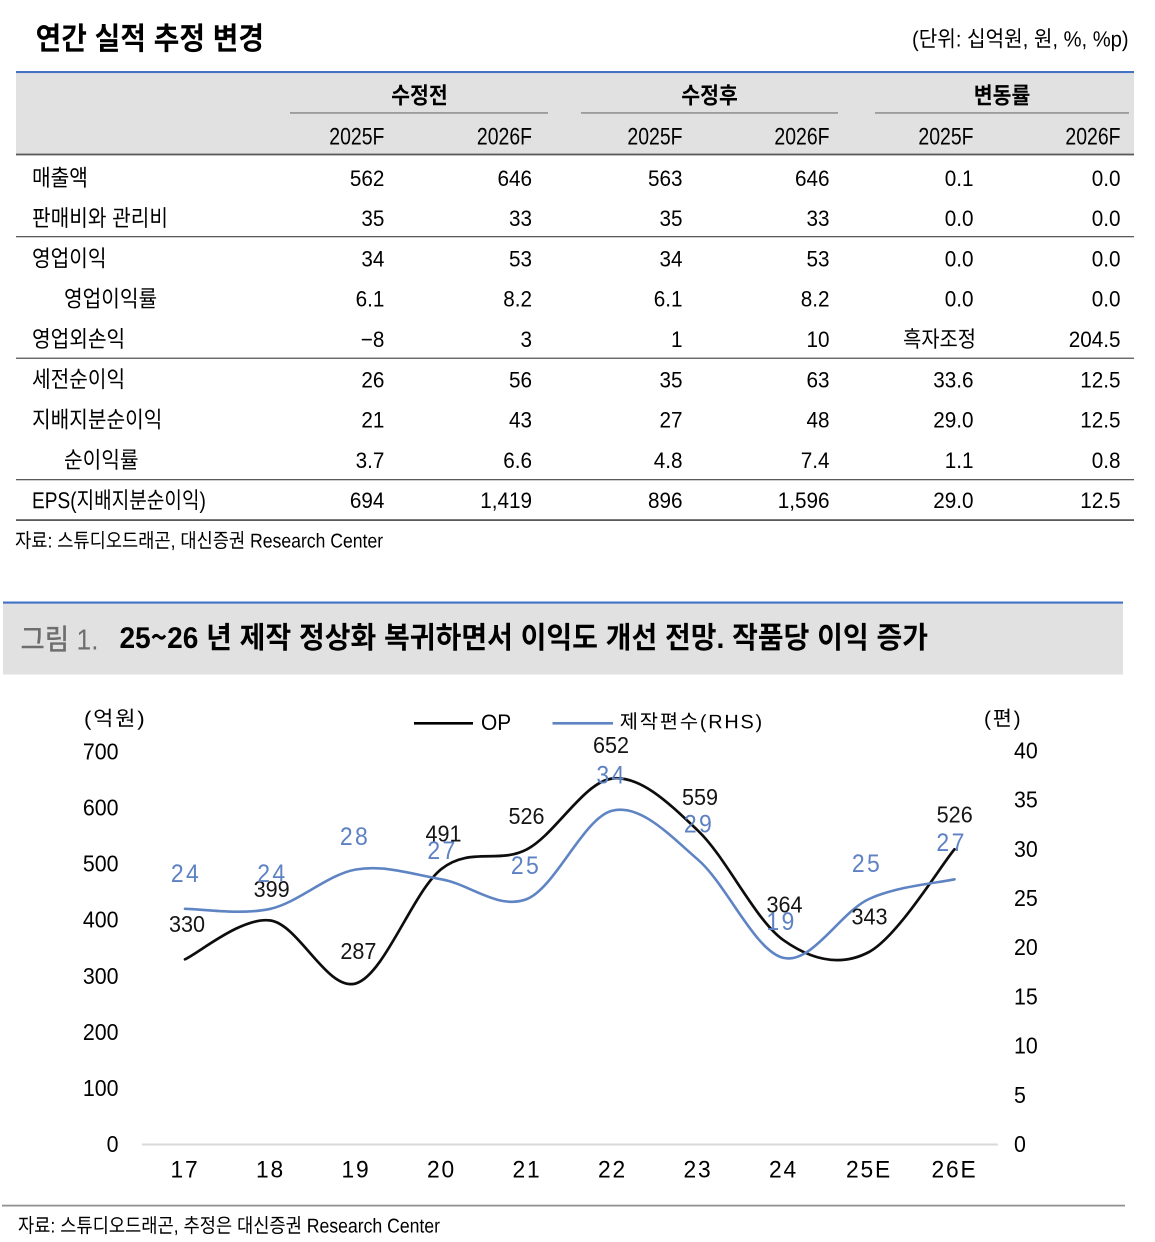  Describe the element at coordinates (869, 917) in the screenshot. I see `svg-text: 343` at that location.